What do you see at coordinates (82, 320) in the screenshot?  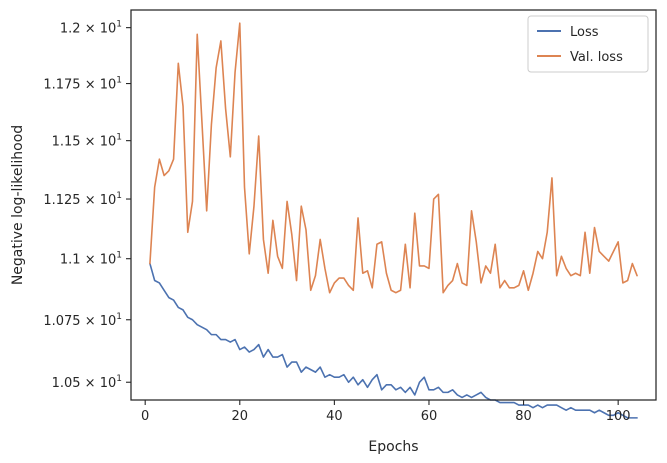 I see `y-tick-label: 1.075 × 101` at bounding box center [82, 320].